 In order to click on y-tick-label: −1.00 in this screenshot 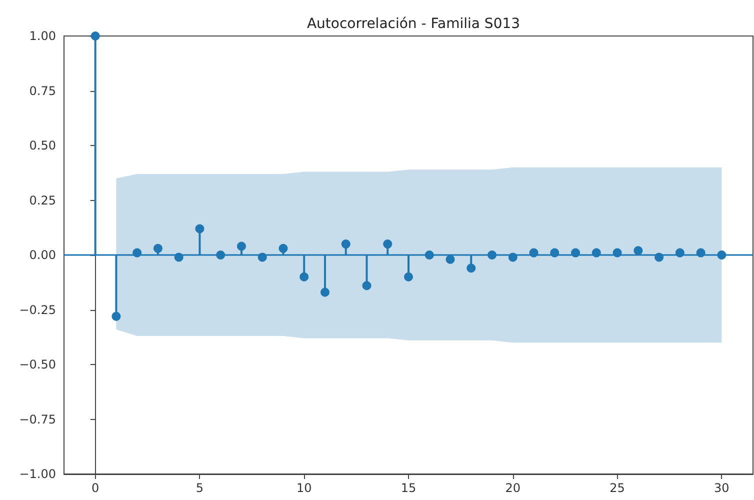, I will do `click(37, 474)`.